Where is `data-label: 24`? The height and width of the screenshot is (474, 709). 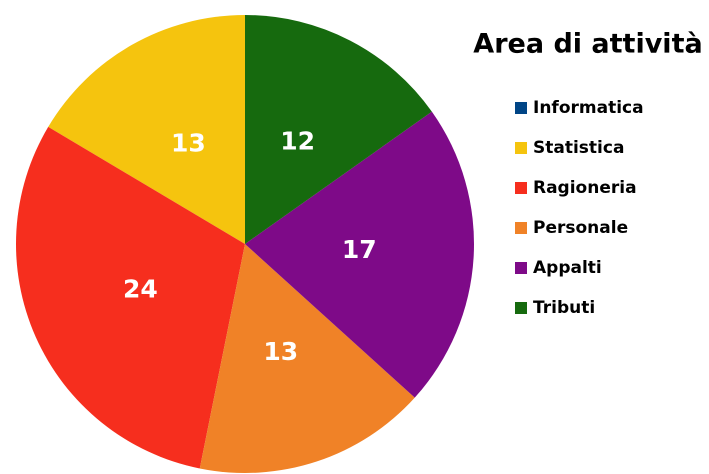
data-label: 24 is located at coordinates (140, 288).